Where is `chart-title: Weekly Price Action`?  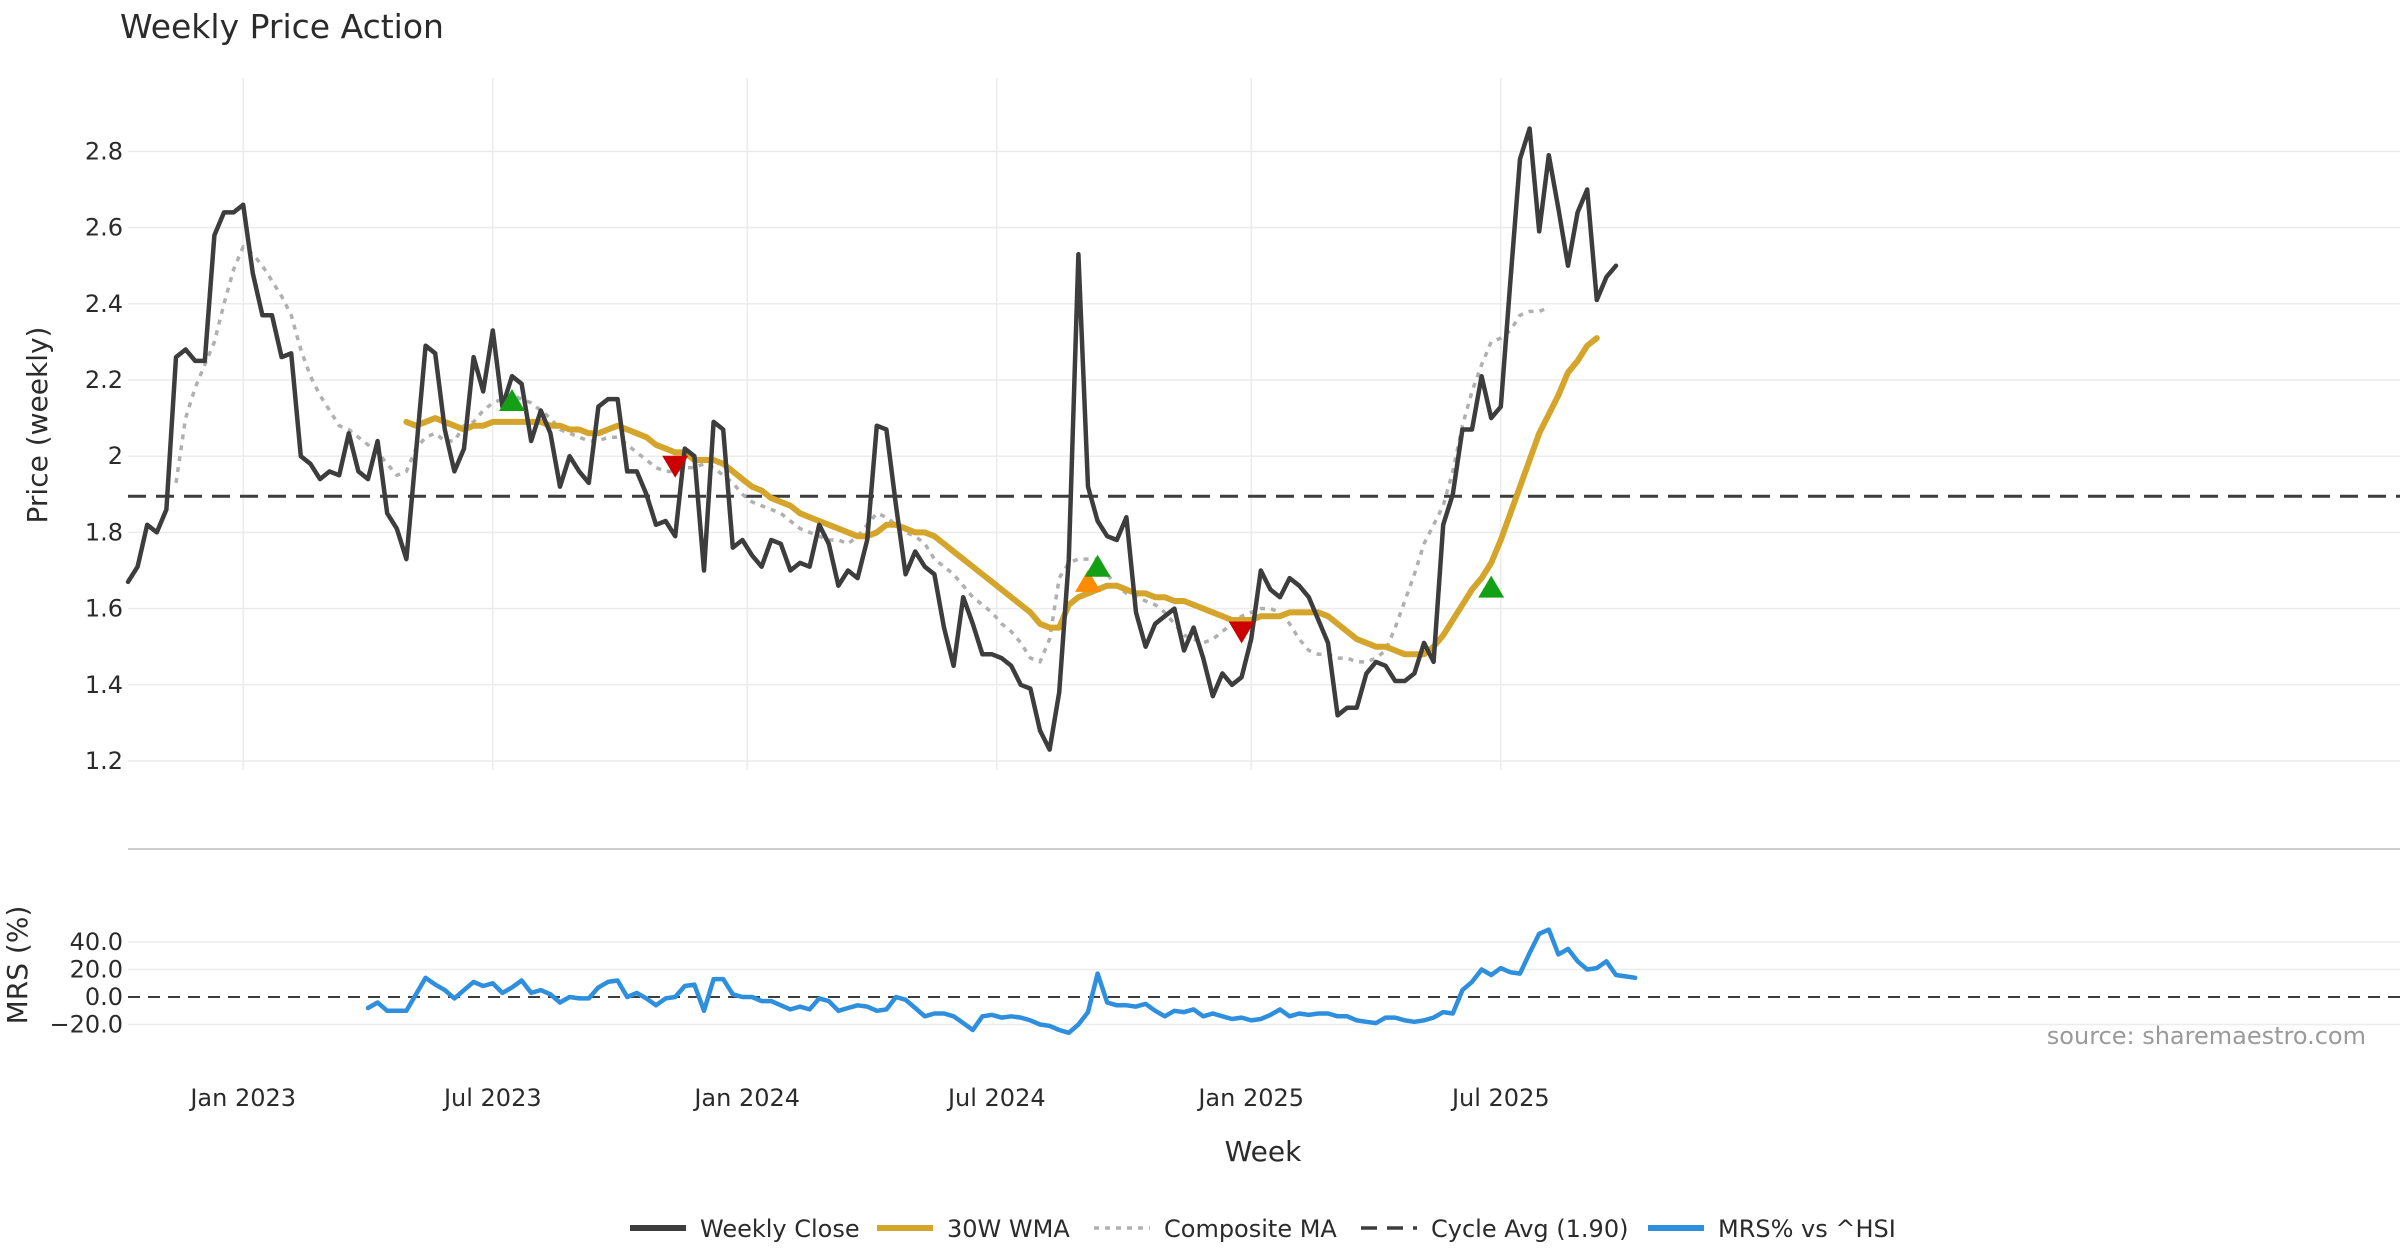
chart-title: Weekly Price Action is located at coordinates (282, 26).